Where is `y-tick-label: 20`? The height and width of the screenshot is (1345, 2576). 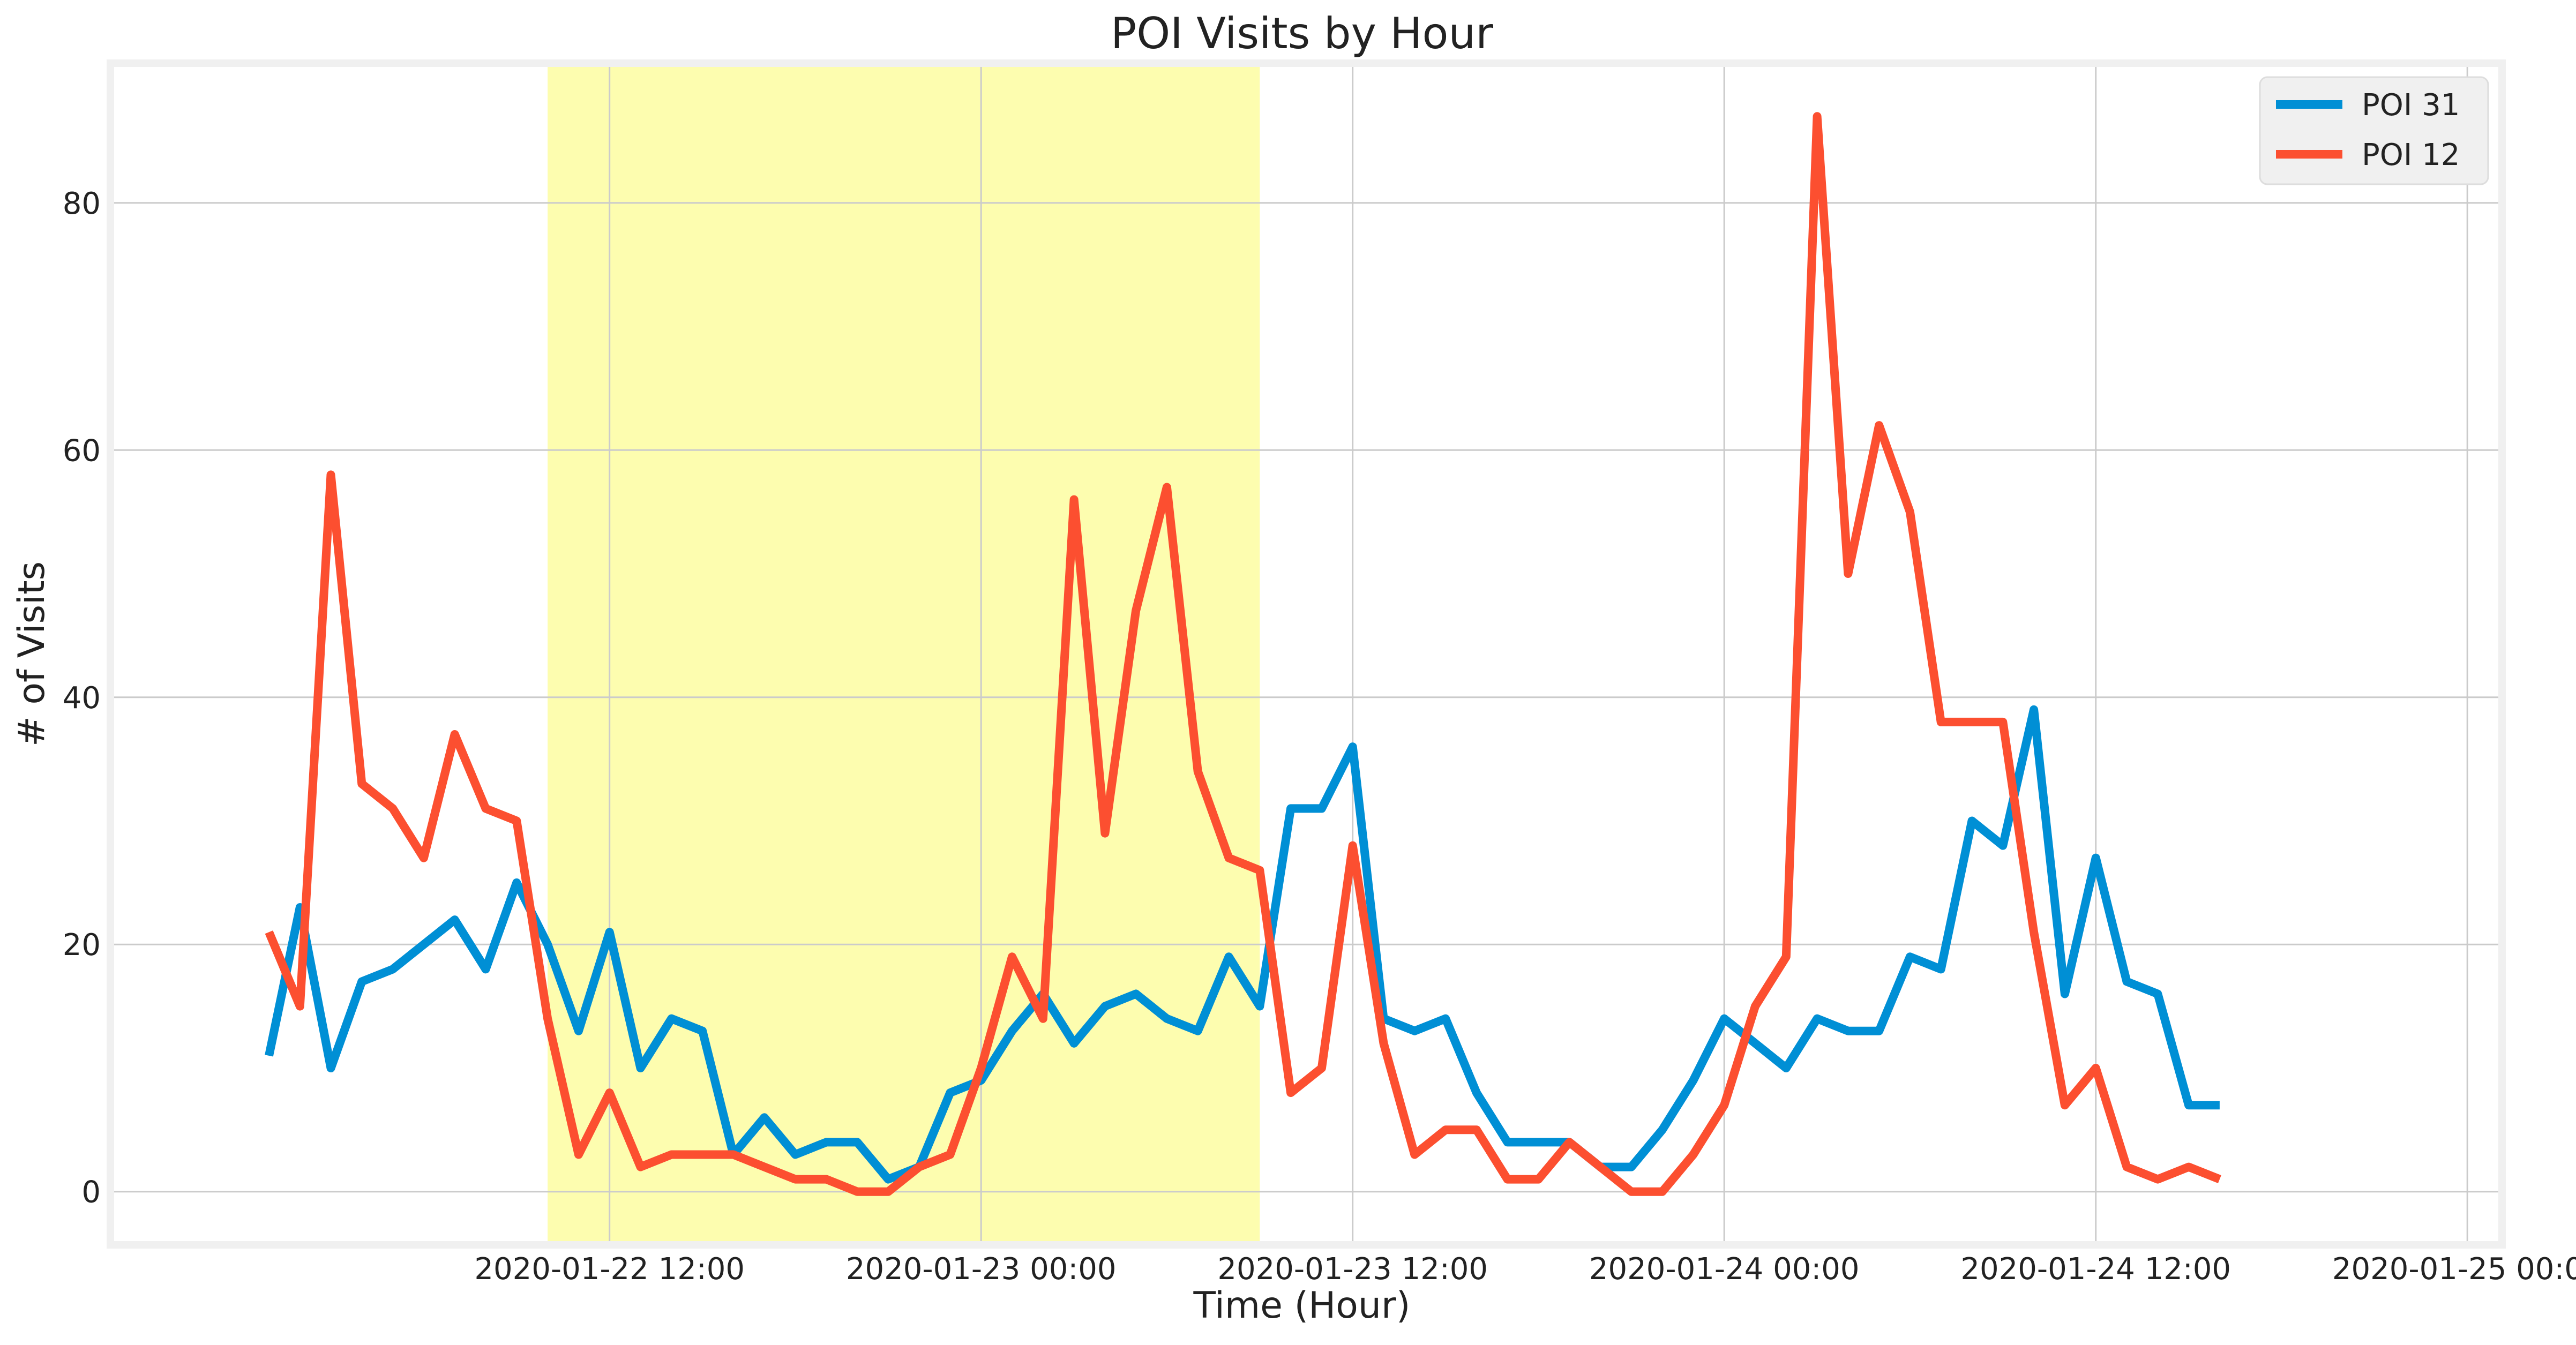 y-tick-label: 20 is located at coordinates (82, 946).